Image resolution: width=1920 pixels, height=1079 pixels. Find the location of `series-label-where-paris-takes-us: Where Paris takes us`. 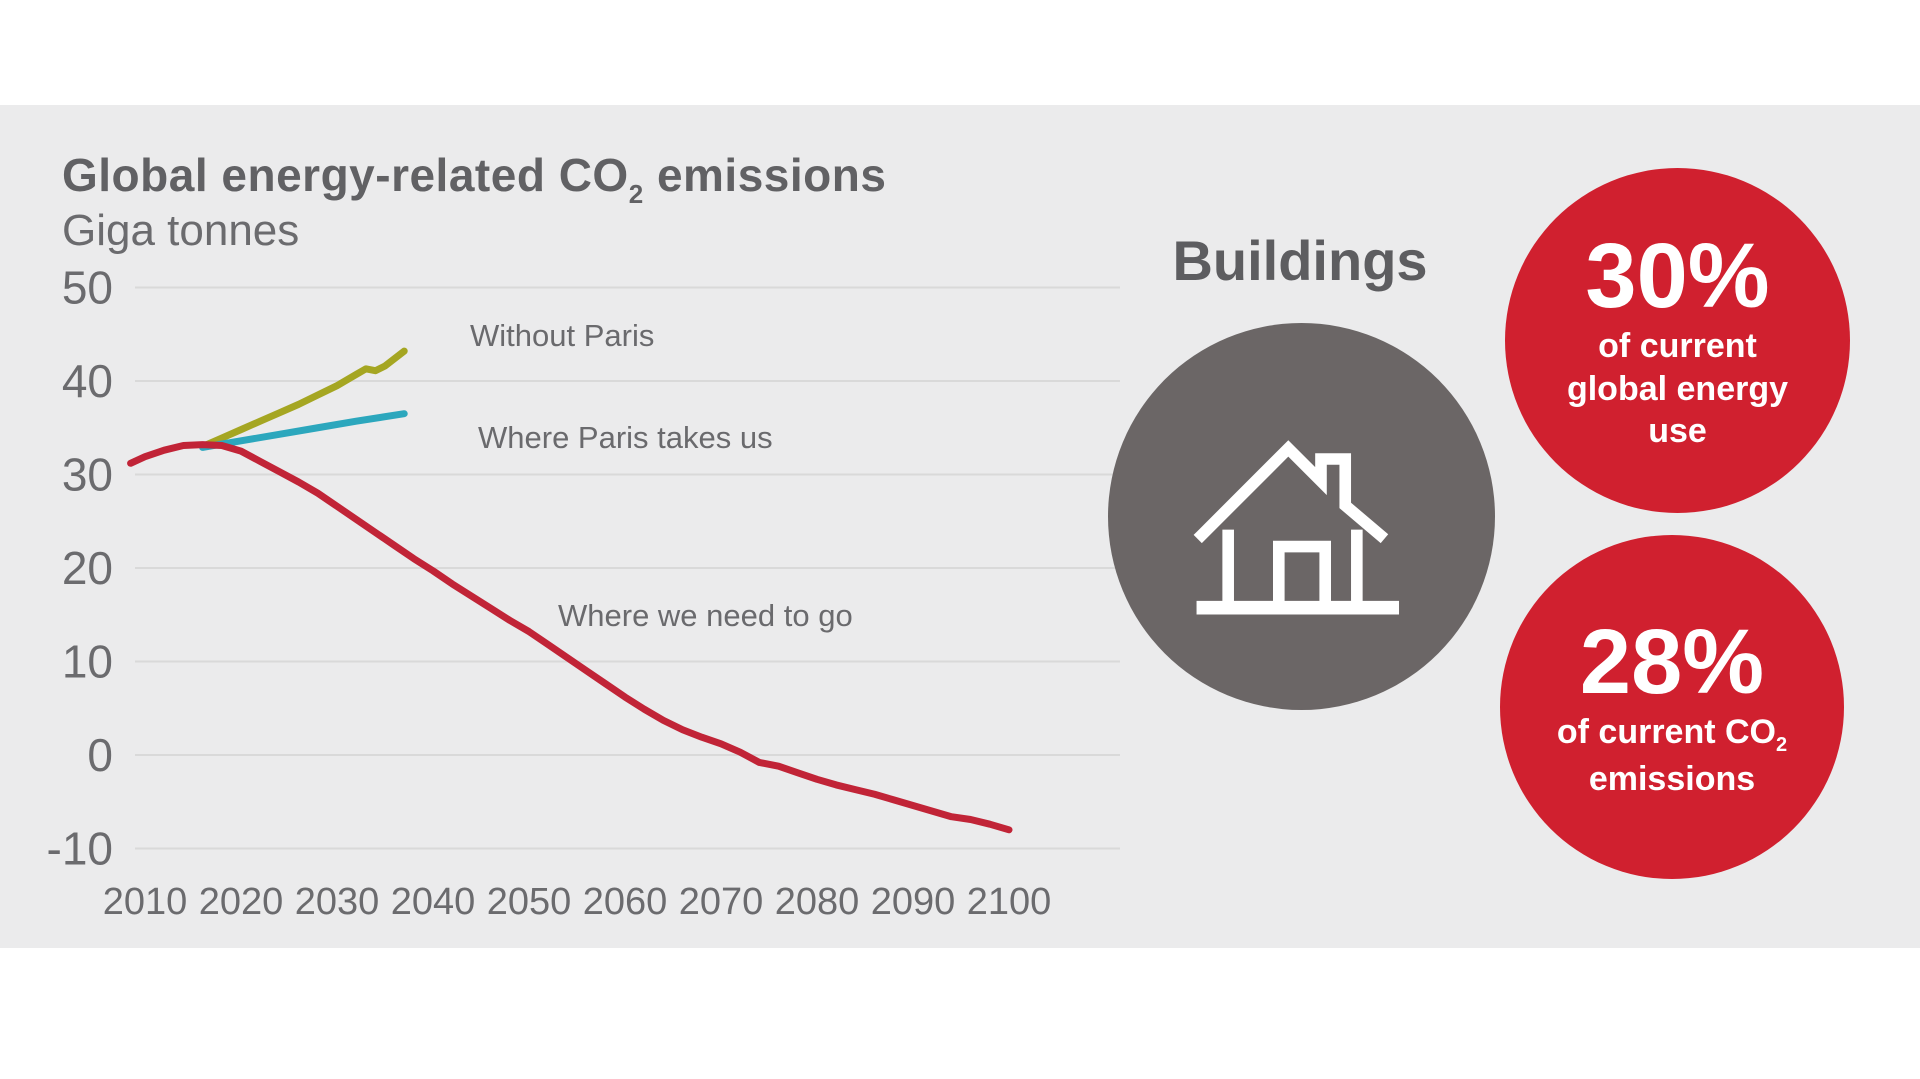

series-label-where-paris-takes-us: Where Paris takes us is located at coordinates (625, 437).